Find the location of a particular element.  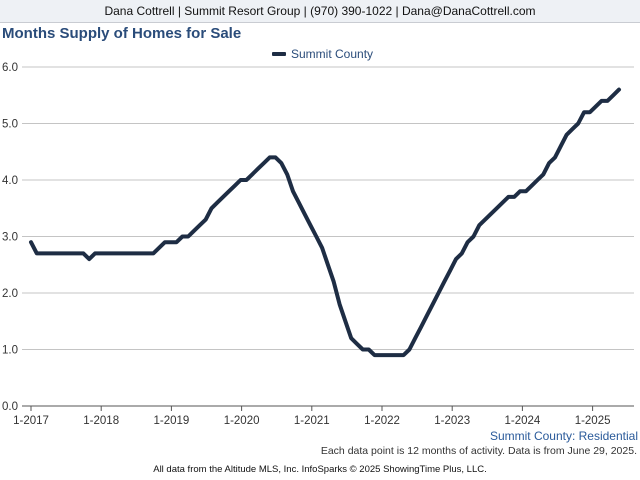

legend-swatch is located at coordinates (279, 54).